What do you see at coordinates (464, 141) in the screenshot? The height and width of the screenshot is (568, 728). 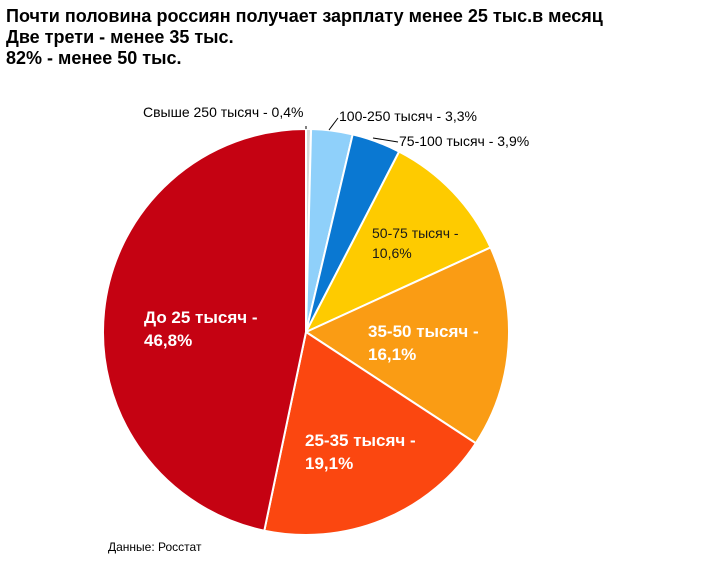 I see `slice-label-3: 75-100 тысяч - 3,9%` at bounding box center [464, 141].